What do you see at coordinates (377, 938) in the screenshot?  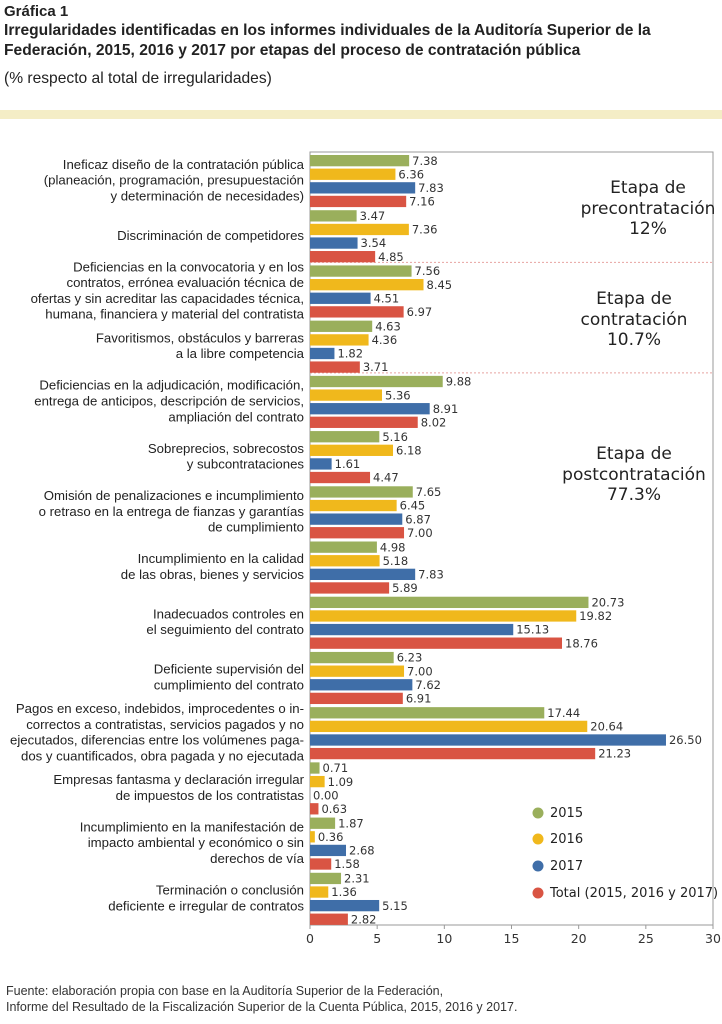 I see `x-tick-label: 5` at bounding box center [377, 938].